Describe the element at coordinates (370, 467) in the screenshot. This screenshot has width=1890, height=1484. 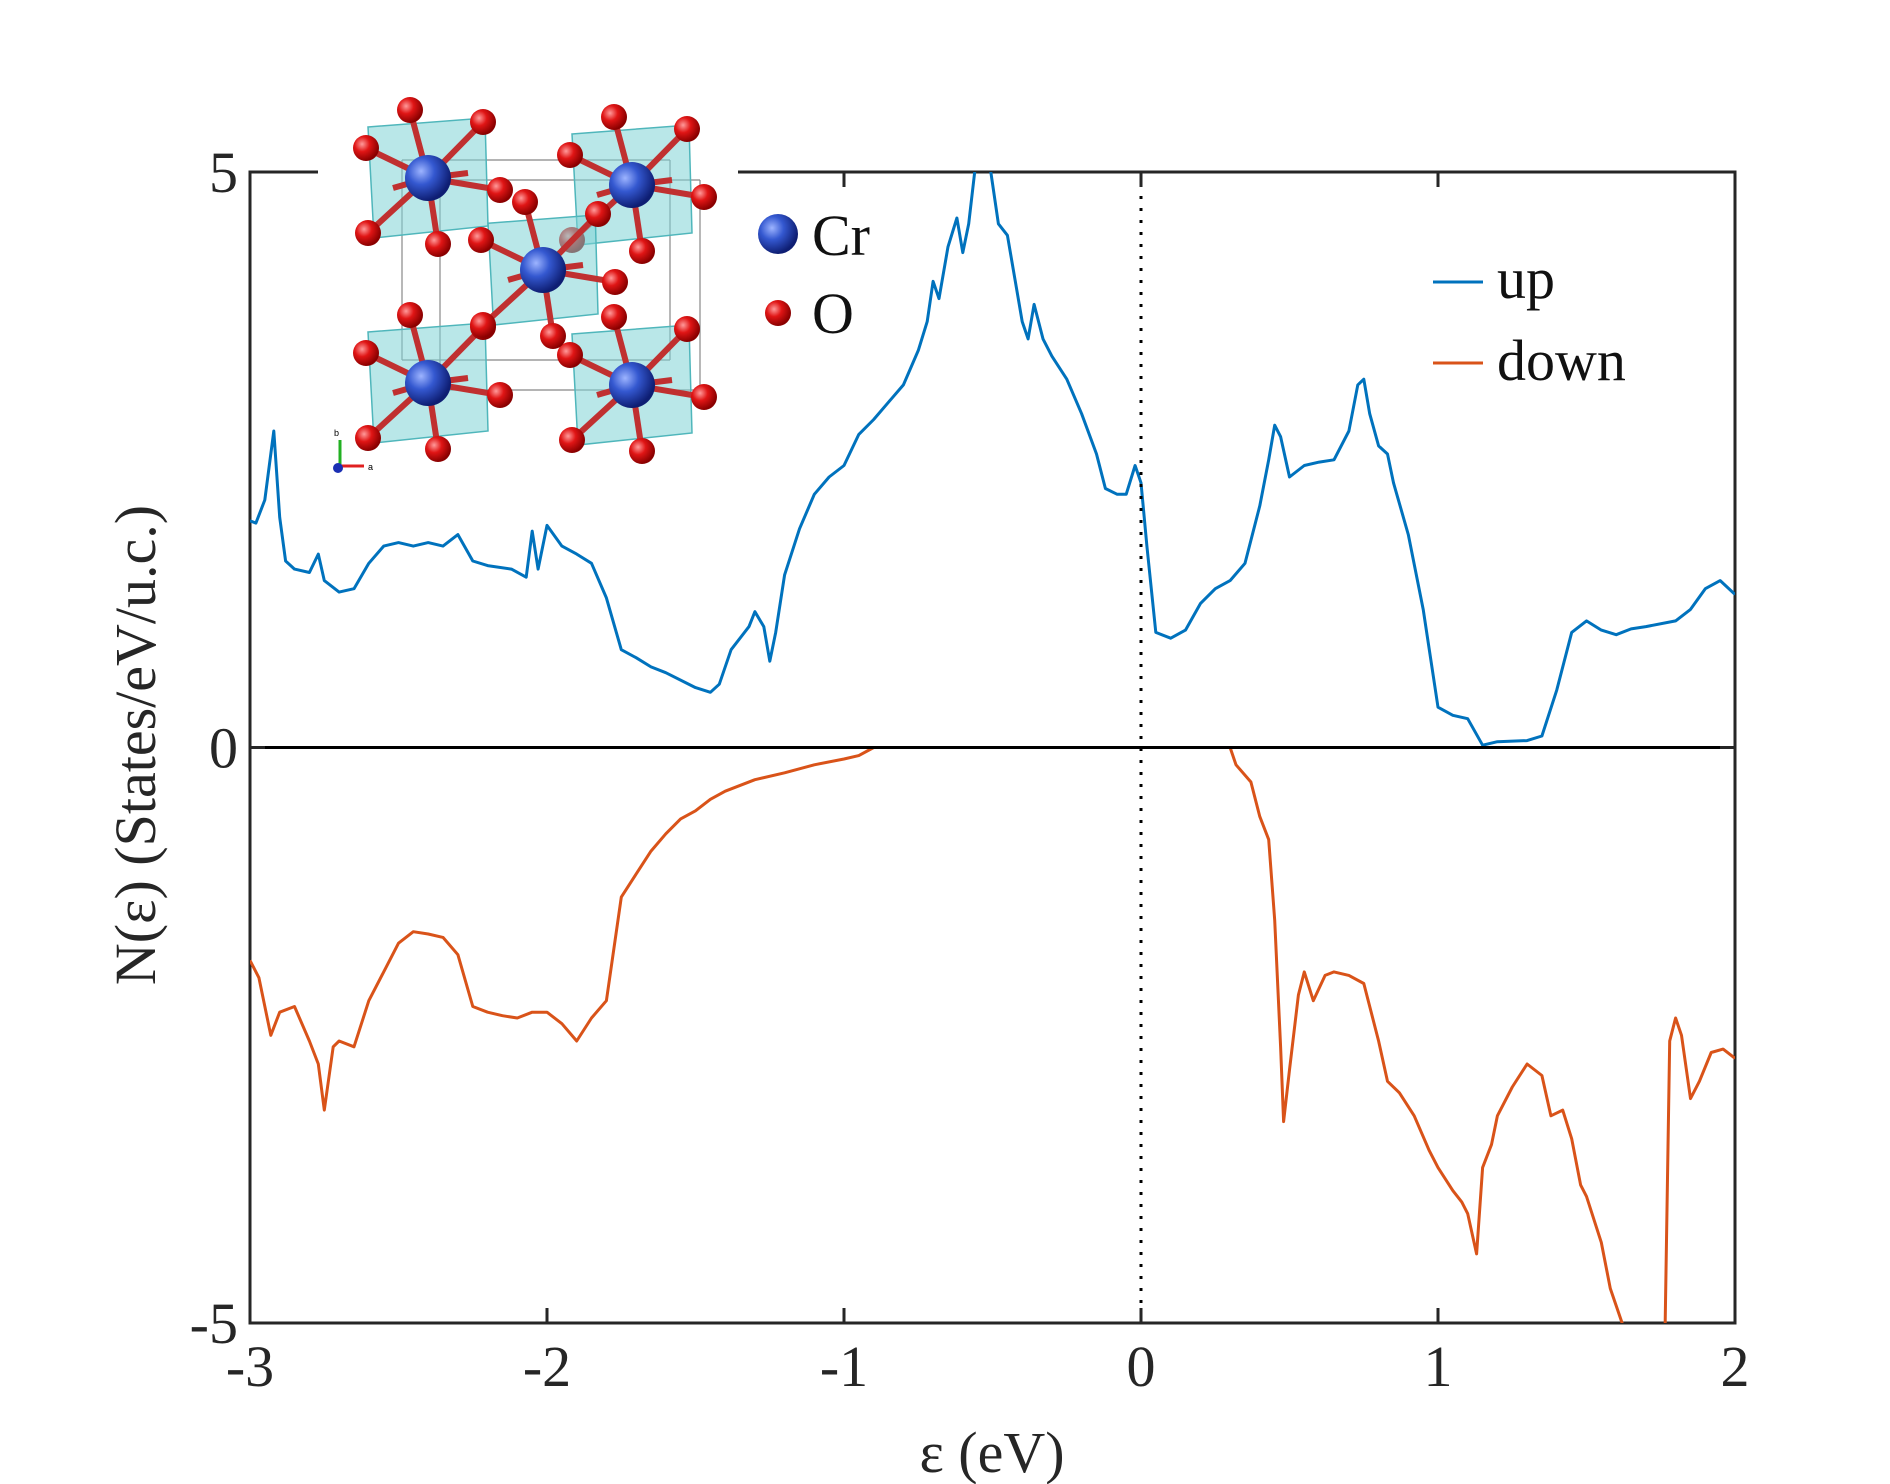
I see `a-axis-label: a` at that location.